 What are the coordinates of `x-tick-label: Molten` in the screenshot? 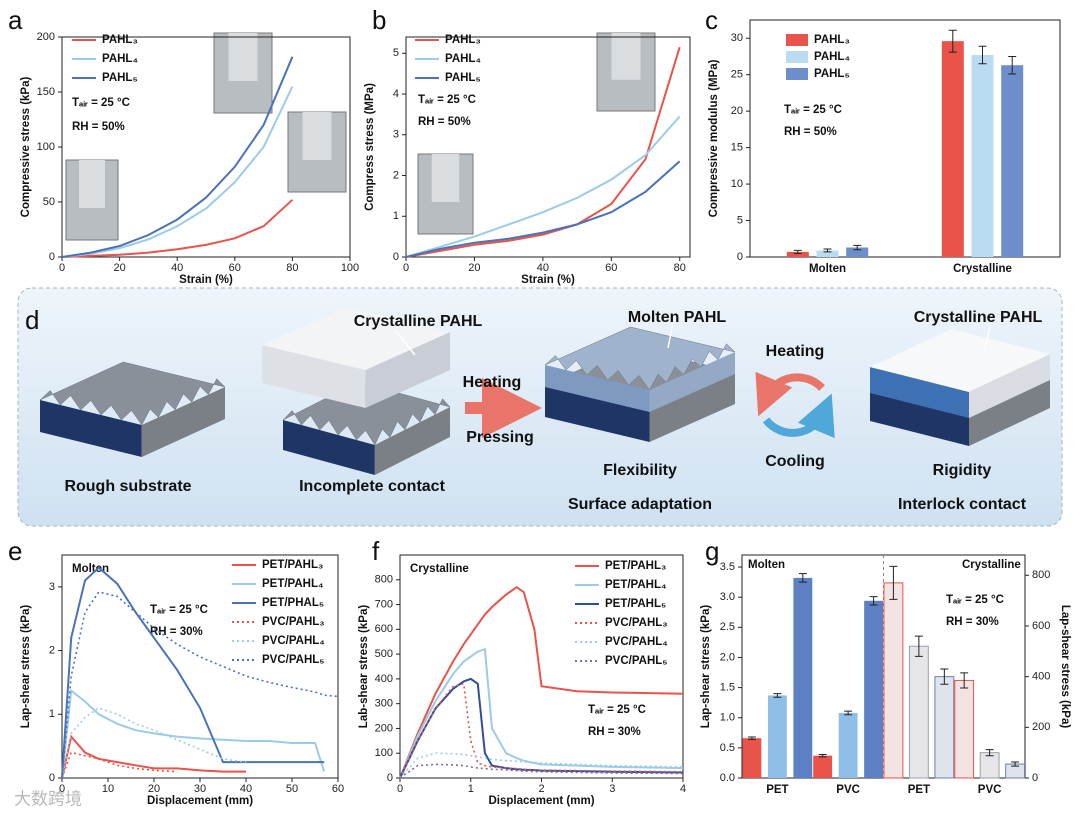 It's located at (827, 269).